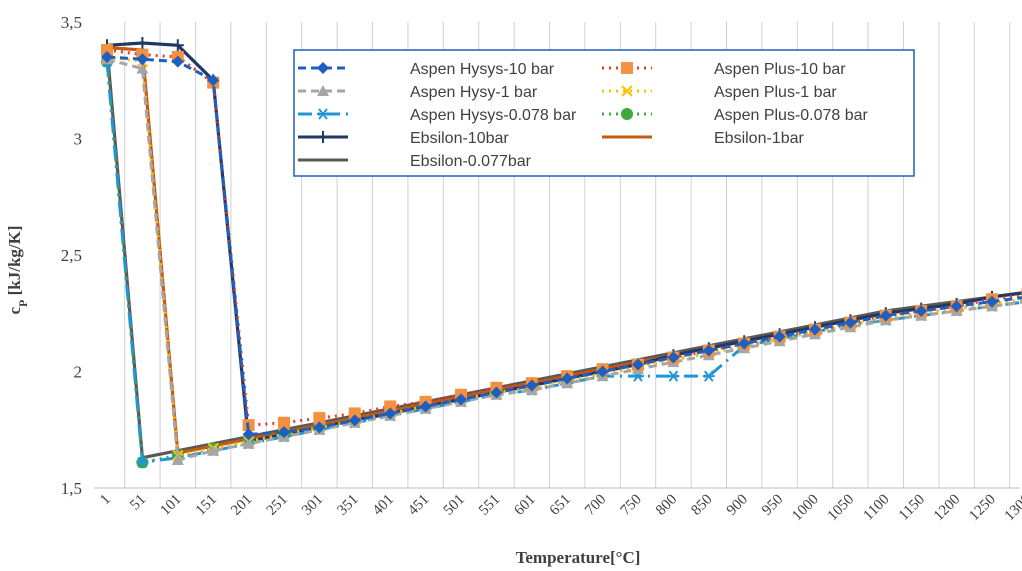 Image resolution: width=1022 pixels, height=571 pixels. I want to click on legend-item: Aspen Hysy-1 bar, so click(418, 92).